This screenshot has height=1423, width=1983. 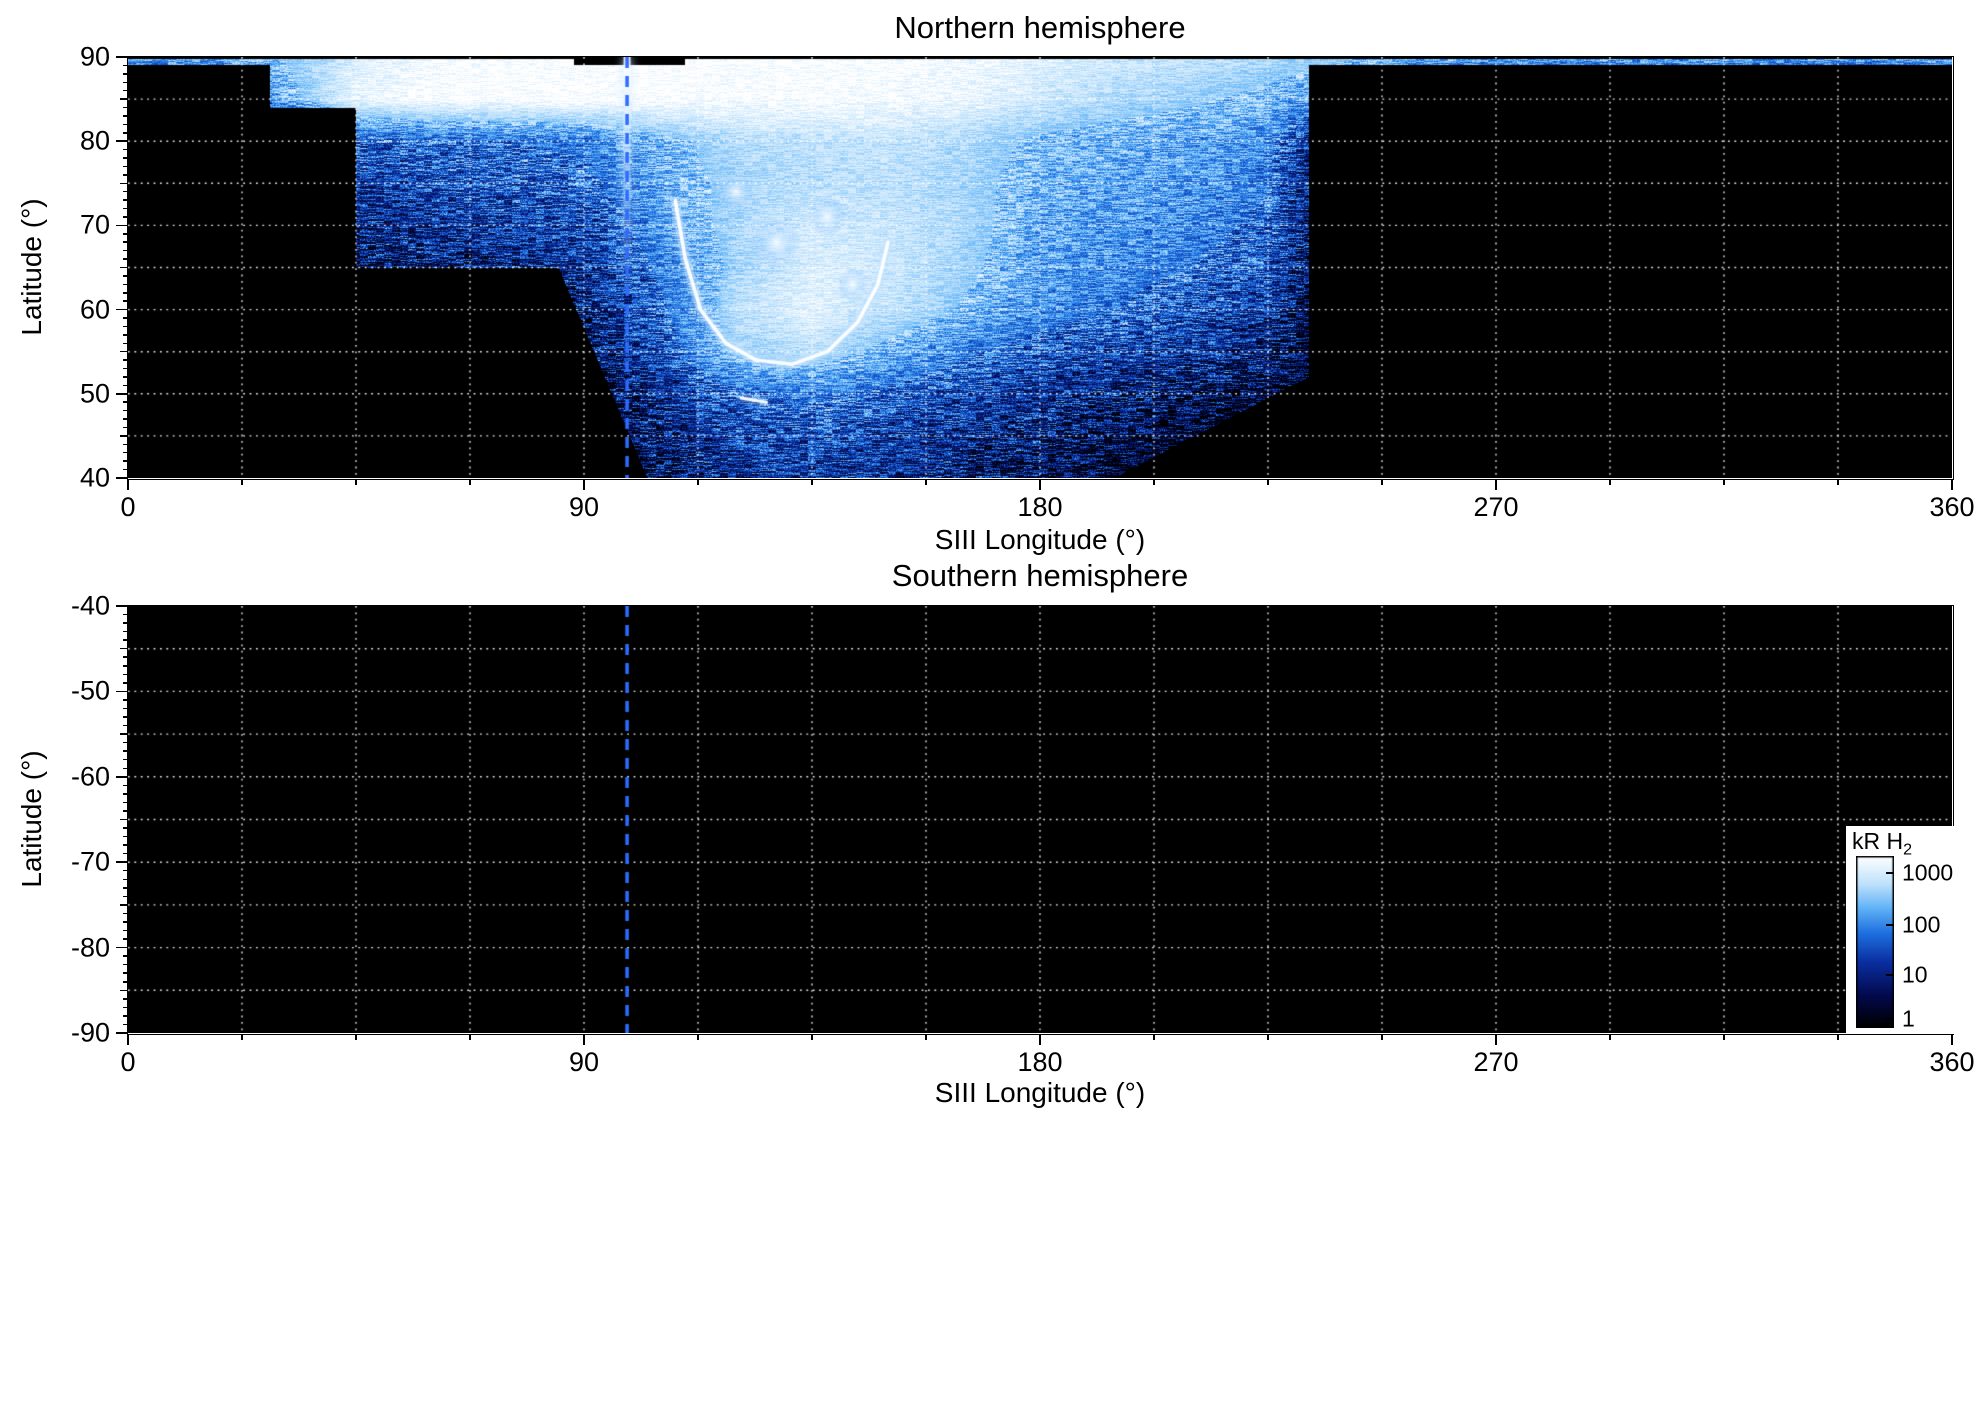 I want to click on x-tick-label: 270, so click(x=1496, y=507).